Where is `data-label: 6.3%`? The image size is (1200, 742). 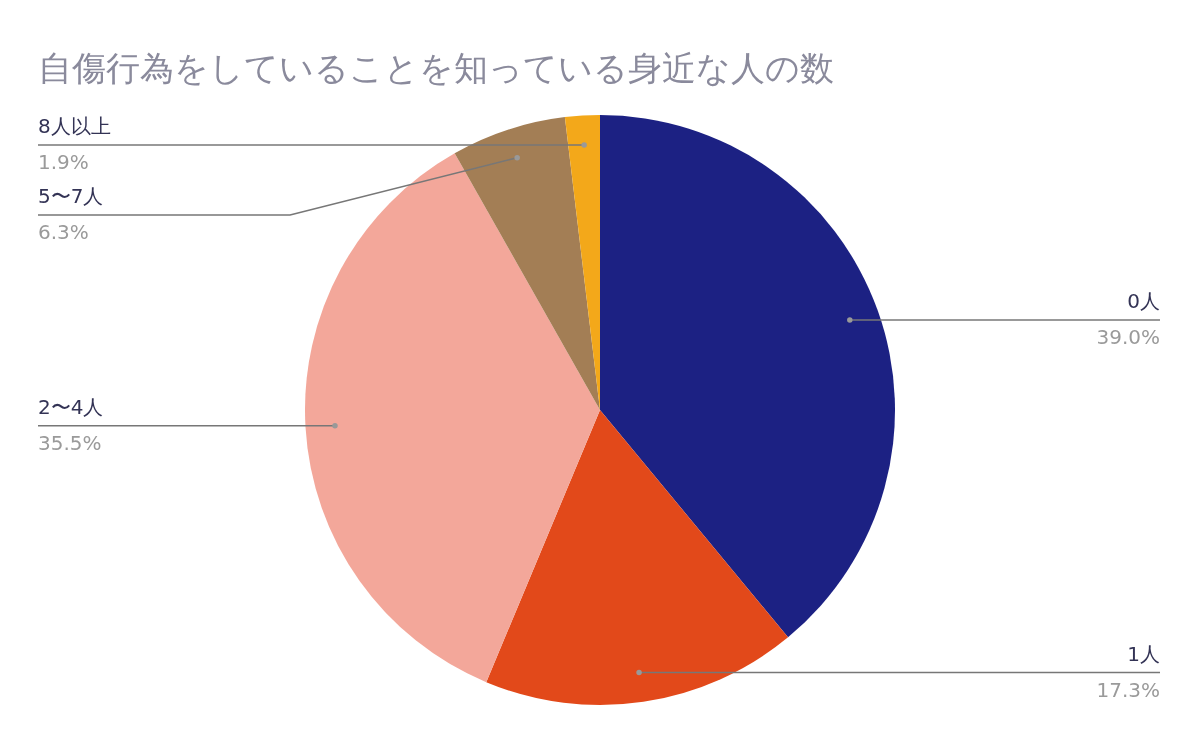
data-label: 6.3% is located at coordinates (63, 231).